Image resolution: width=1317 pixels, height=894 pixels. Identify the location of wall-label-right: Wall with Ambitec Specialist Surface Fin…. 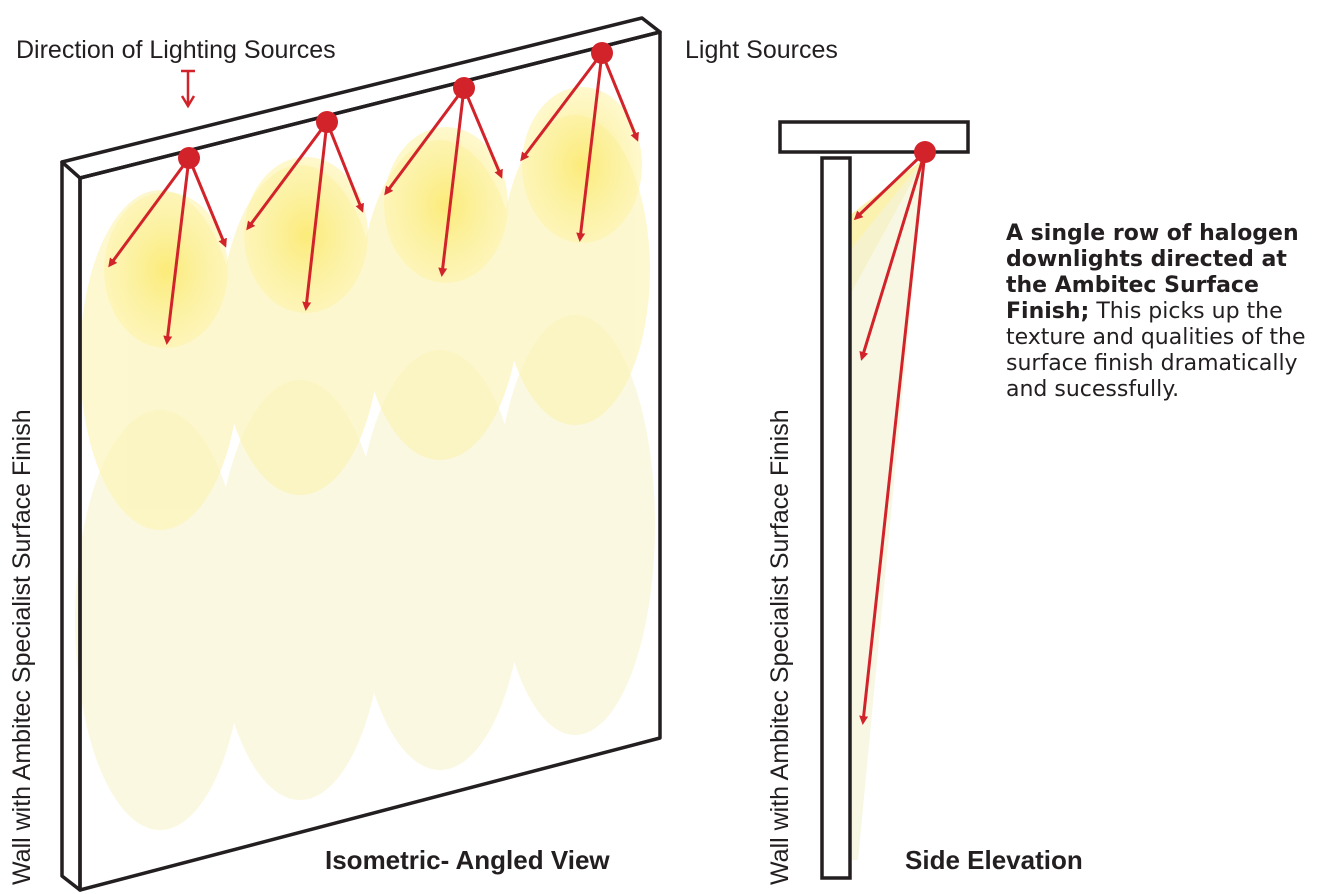
(780, 647).